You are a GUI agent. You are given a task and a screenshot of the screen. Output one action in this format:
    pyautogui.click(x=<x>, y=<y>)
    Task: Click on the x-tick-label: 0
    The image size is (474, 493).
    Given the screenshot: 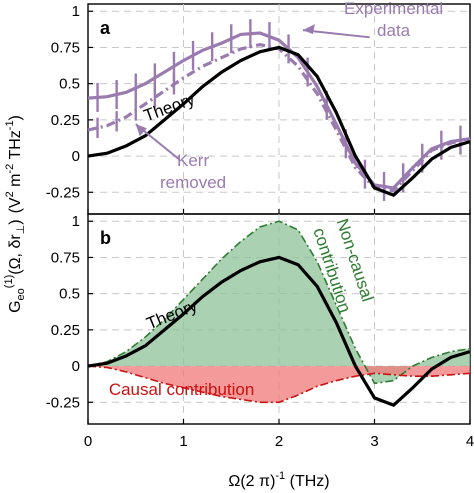 What is the action you would take?
    pyautogui.click(x=88, y=441)
    